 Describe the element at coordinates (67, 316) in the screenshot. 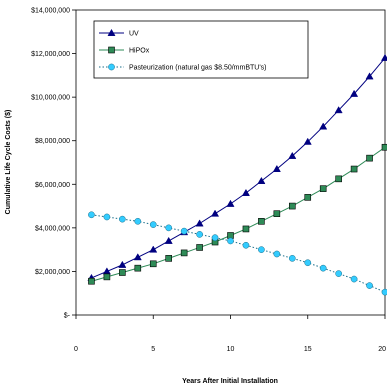

I see `y-tick-label: $-` at that location.